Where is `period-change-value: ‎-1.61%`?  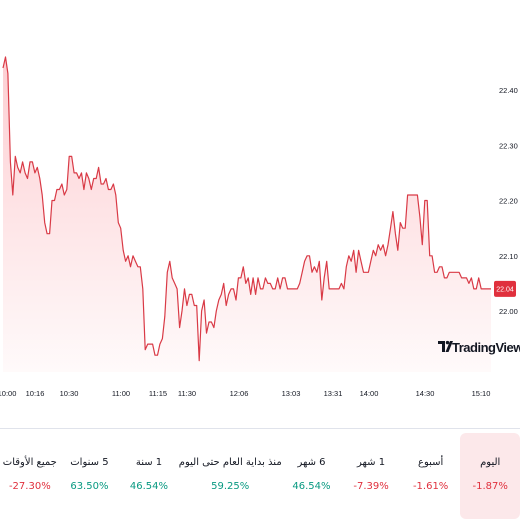 period-change-value: ‎-1.61% is located at coordinates (430, 486).